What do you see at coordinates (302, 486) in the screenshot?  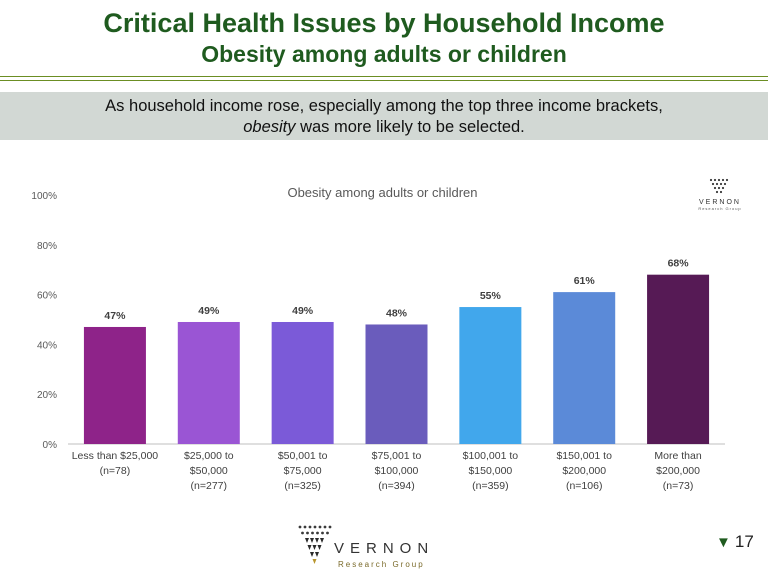 I see `x-tick-label-line: (n=325)` at bounding box center [302, 486].